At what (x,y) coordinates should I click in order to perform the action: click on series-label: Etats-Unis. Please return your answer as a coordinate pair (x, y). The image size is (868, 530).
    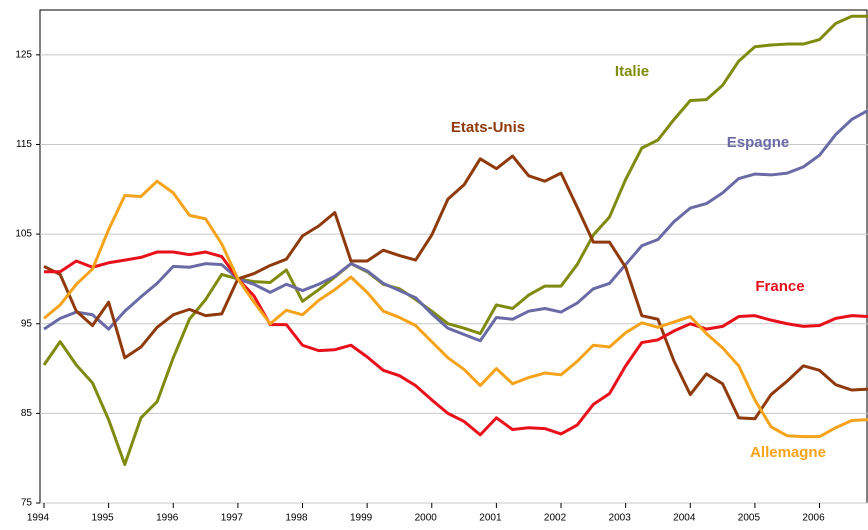
    Looking at the image, I should click on (488, 127).